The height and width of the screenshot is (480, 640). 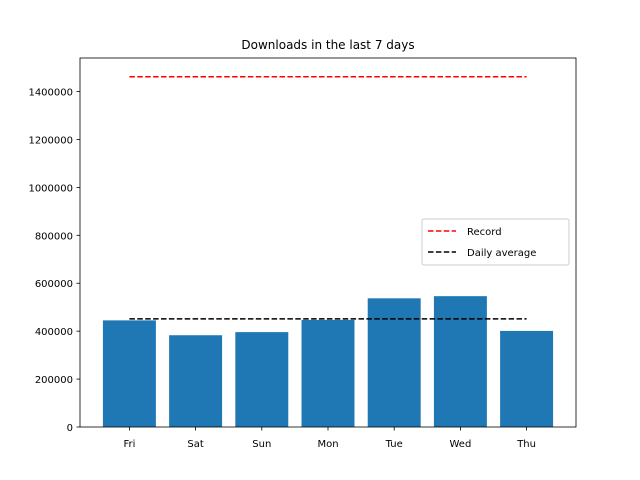 What do you see at coordinates (70, 428) in the screenshot?
I see `y-tick-label: 0` at bounding box center [70, 428].